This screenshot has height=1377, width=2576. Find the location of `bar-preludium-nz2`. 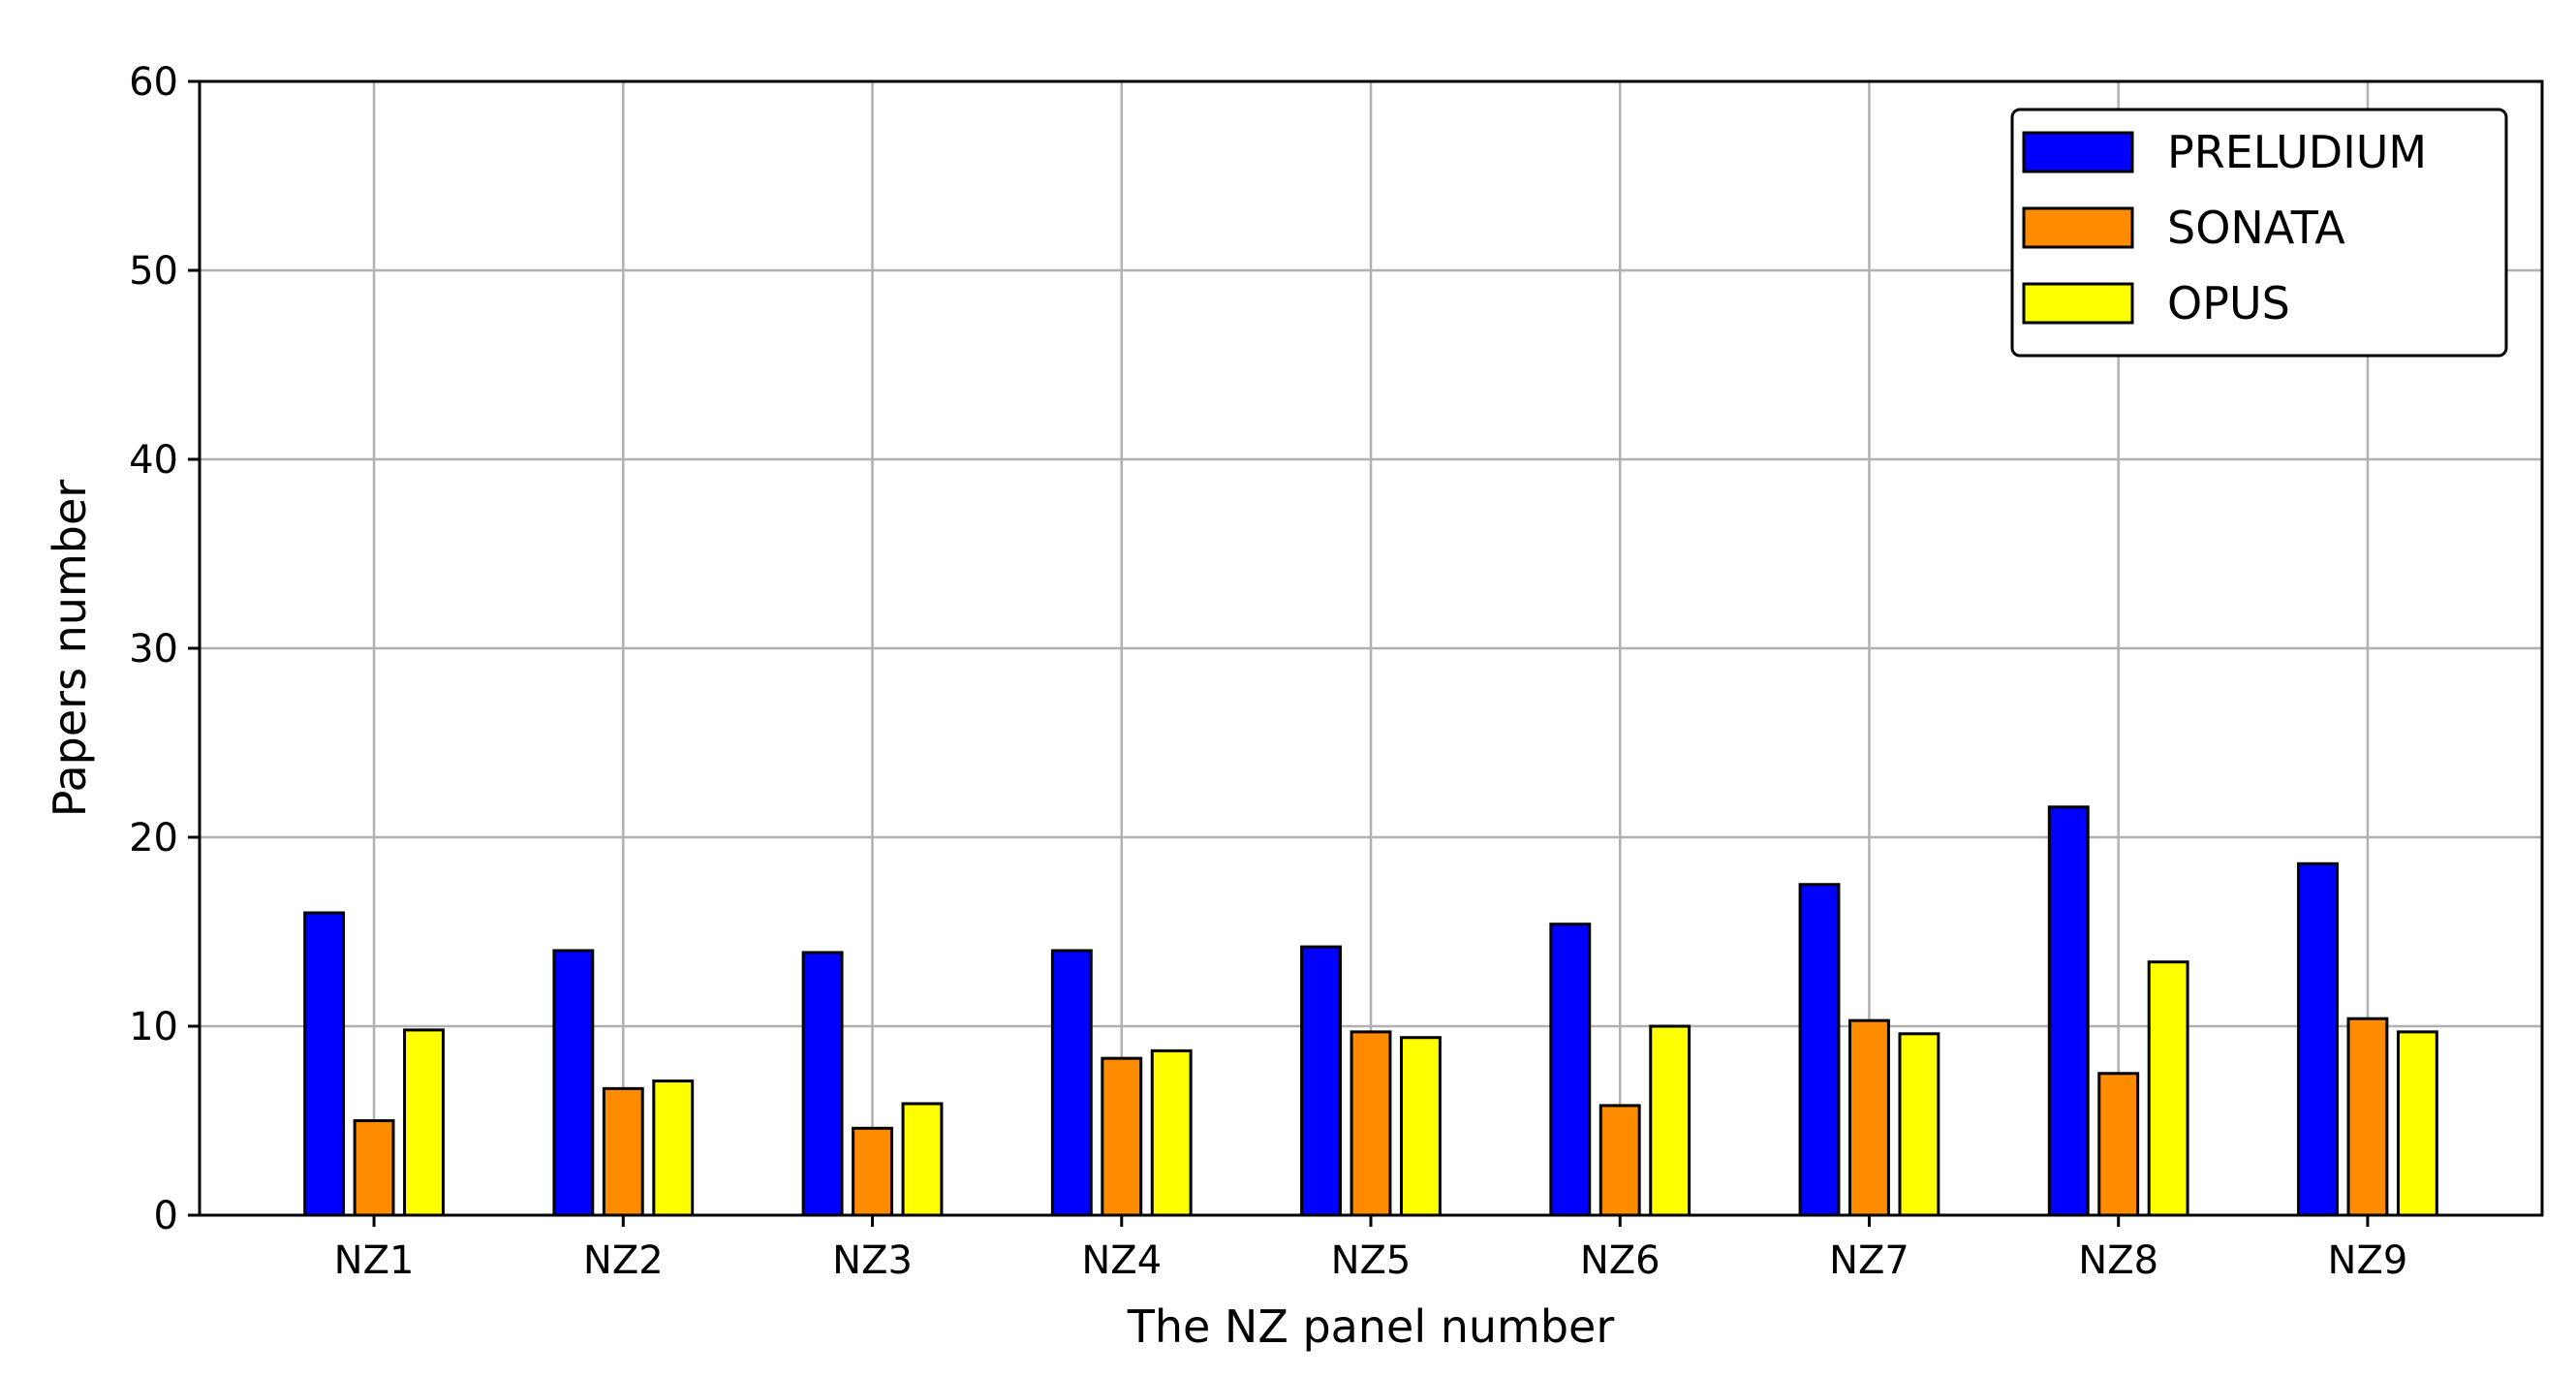

bar-preludium-nz2 is located at coordinates (573, 1083).